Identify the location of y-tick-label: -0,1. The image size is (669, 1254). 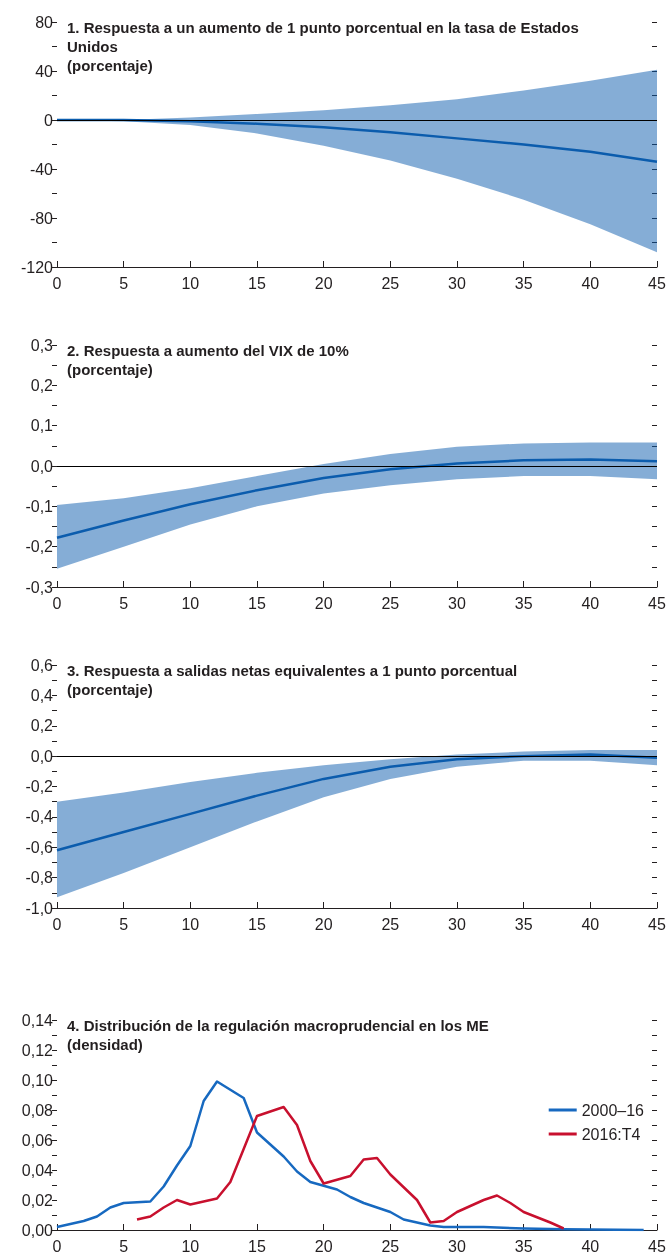
(39, 506).